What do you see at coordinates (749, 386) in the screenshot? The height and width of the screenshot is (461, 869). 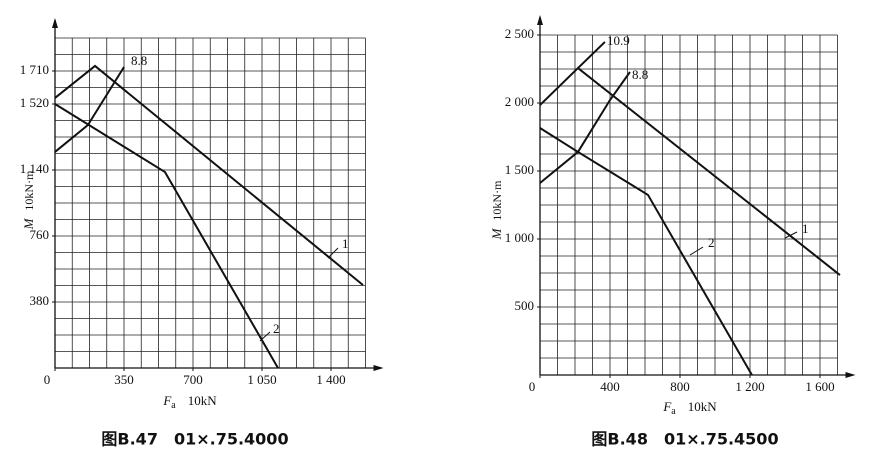 I see `x-tick-label: 1 200` at bounding box center [749, 386].